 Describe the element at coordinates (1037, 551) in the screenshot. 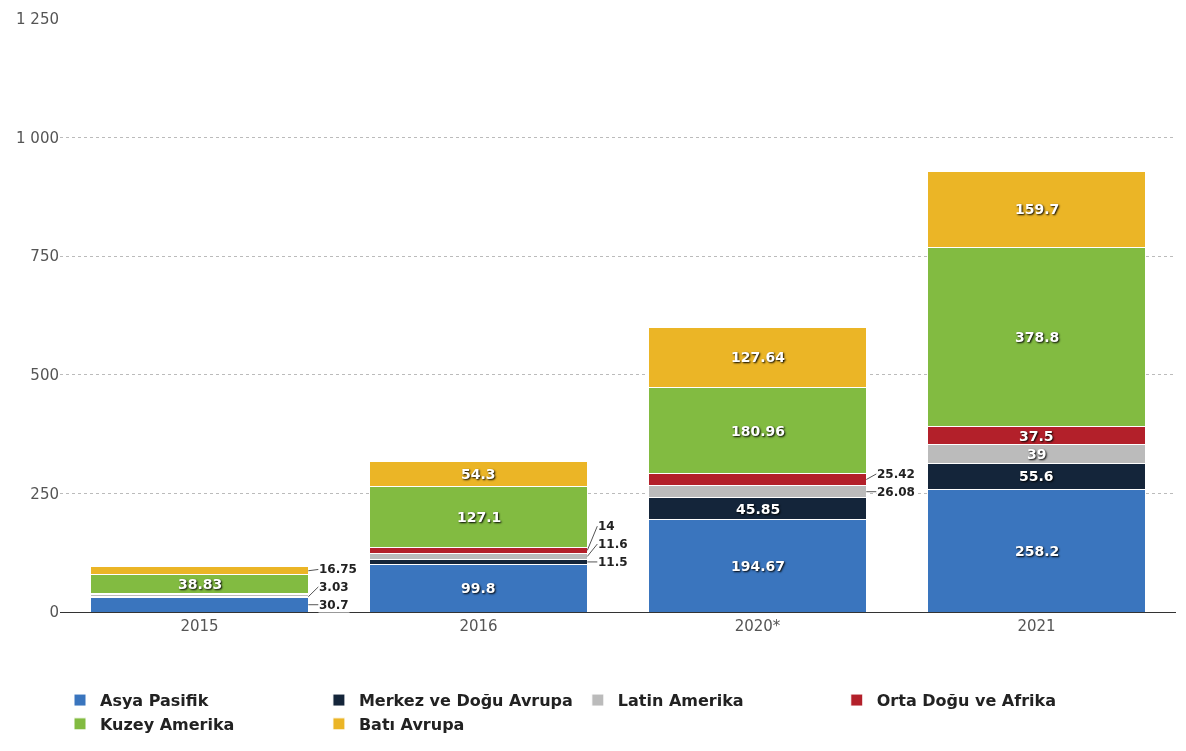

I see `data-label: 258.2` at that location.